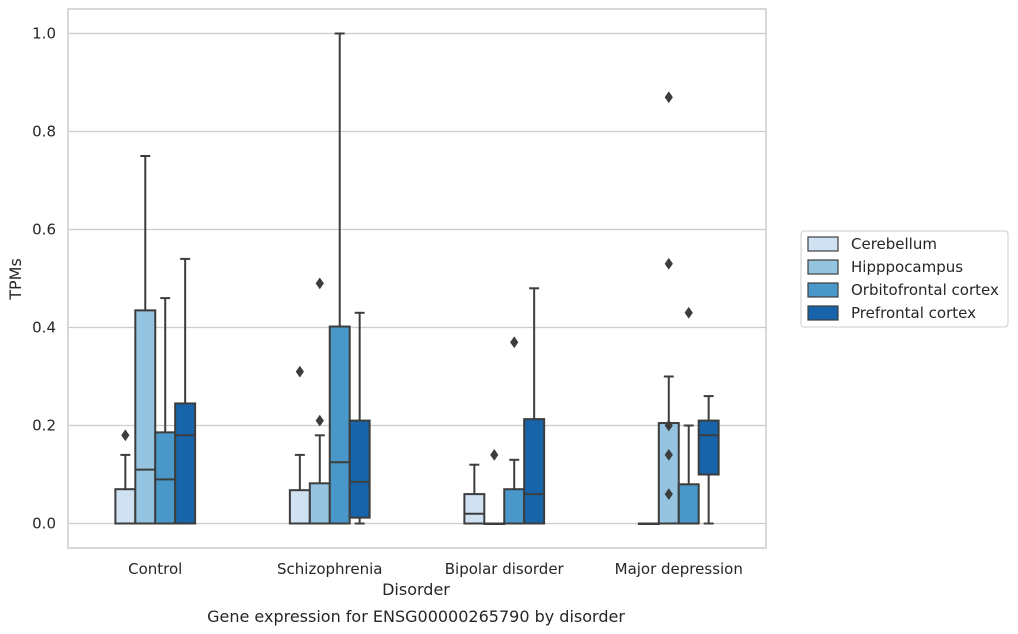  I want to click on box-group-schizophrenia, so click(329, 278).